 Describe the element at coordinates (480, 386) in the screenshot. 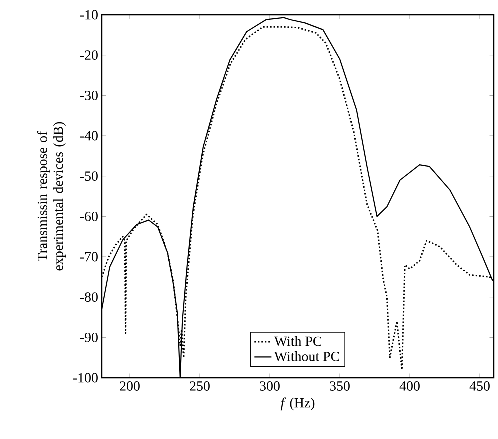

I see `x-tick-label: 450` at that location.